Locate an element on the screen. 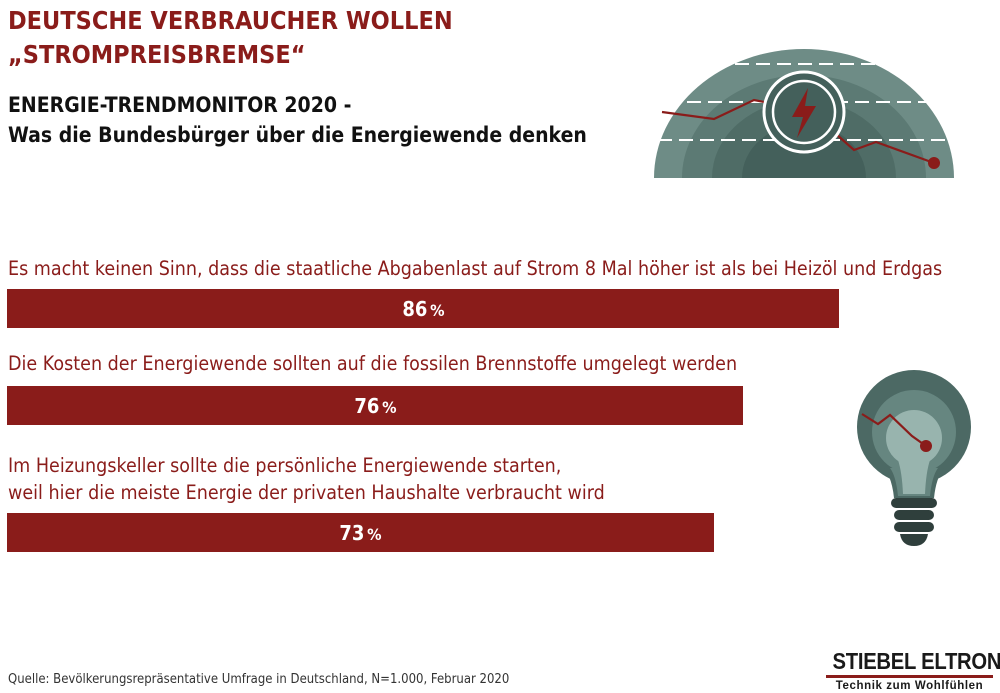 The width and height of the screenshot is (1000, 693). brand-divider is located at coordinates (909, 676).